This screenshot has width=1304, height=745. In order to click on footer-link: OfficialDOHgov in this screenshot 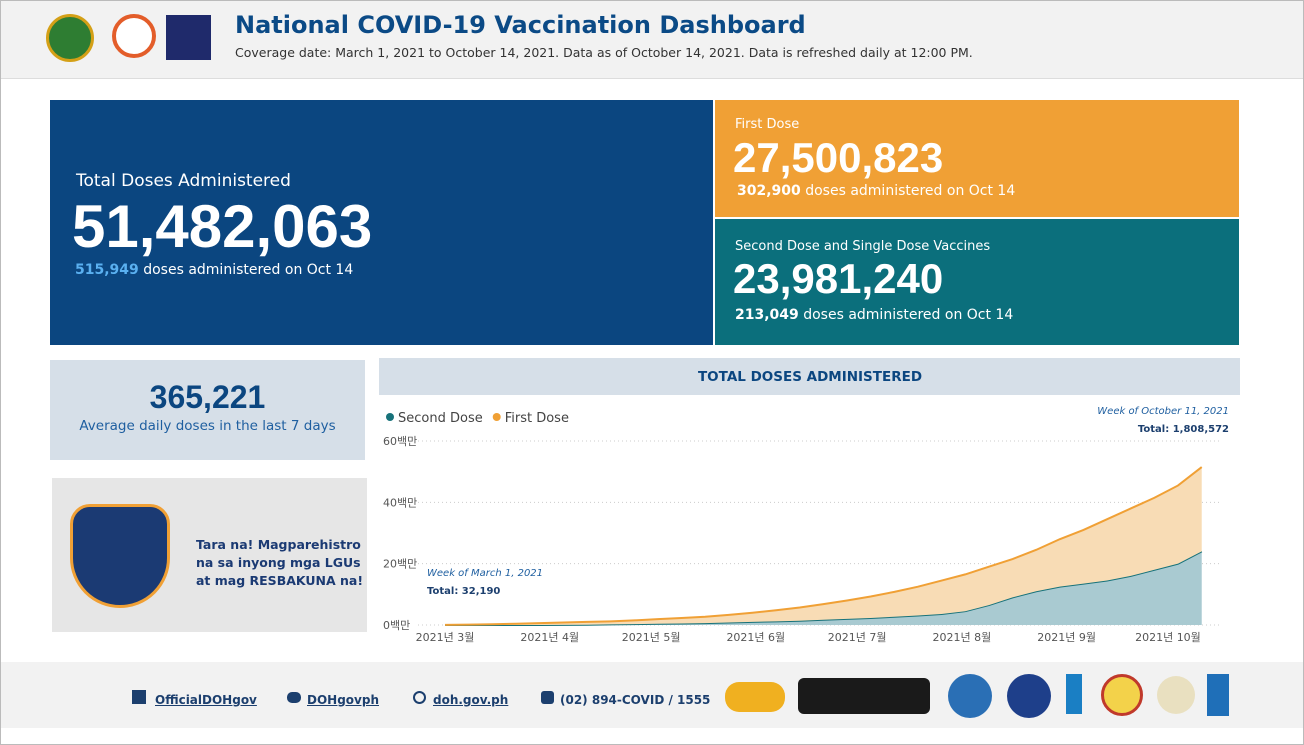, I will do `click(206, 700)`.